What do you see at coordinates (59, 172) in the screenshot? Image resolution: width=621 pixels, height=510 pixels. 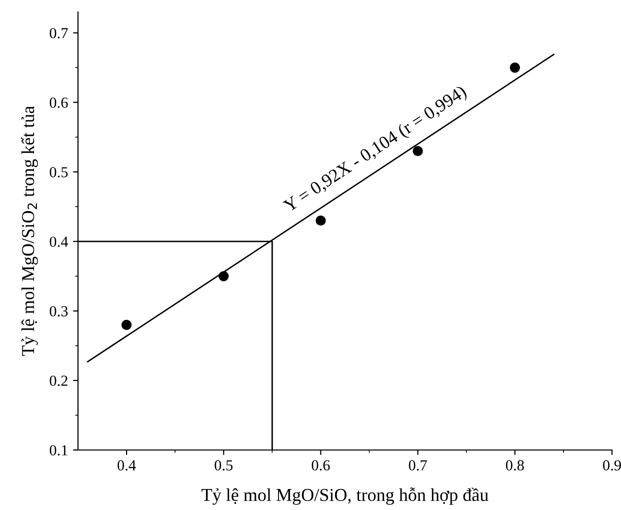 I see `y-tick-label: 0.5` at bounding box center [59, 172].